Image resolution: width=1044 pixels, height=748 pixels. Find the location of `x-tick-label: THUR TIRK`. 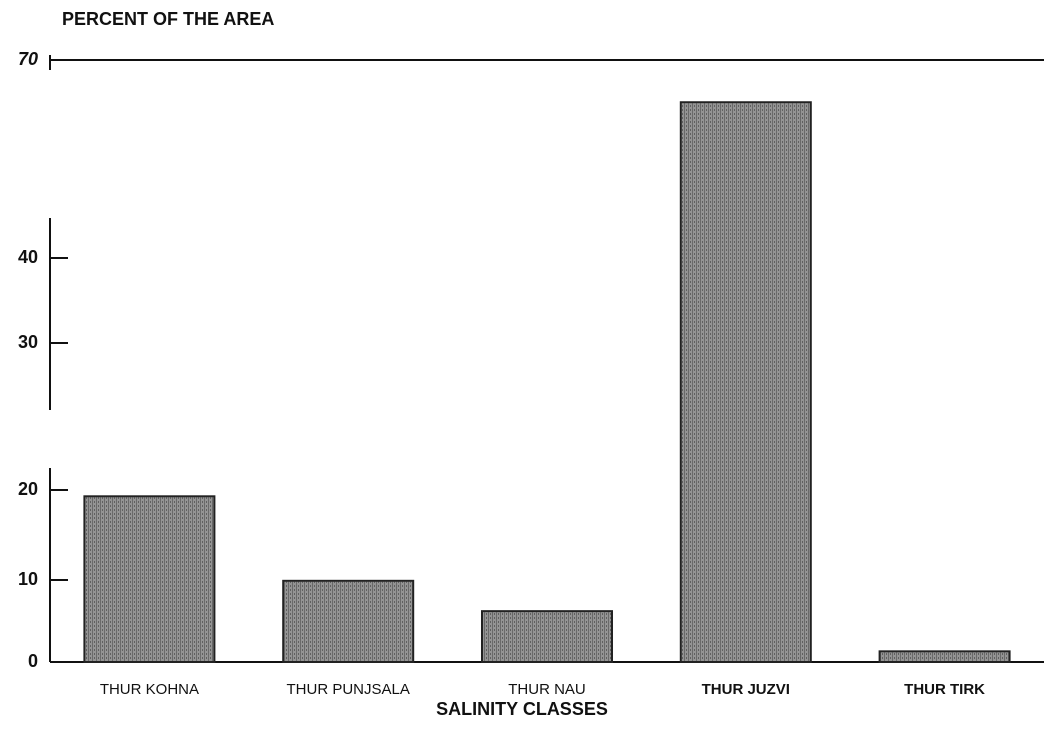

x-tick-label: THUR TIRK is located at coordinates (944, 689).